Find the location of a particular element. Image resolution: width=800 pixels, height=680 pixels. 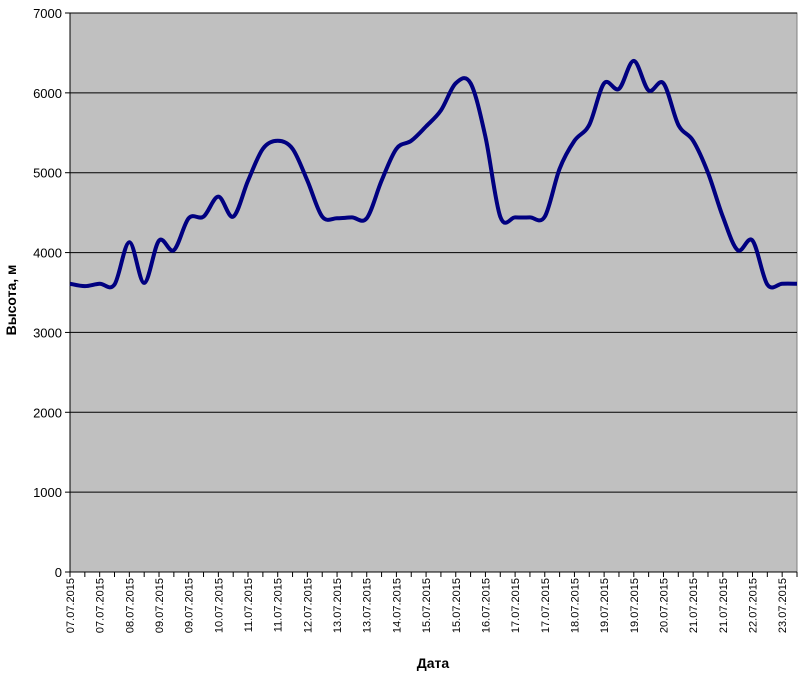

y-tick-label: 2000 is located at coordinates (47, 412).